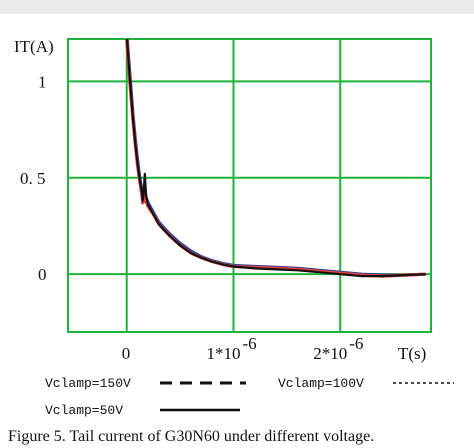 The image size is (474, 448). I want to click on x-tick-exponent-2: -6, so click(356, 343).